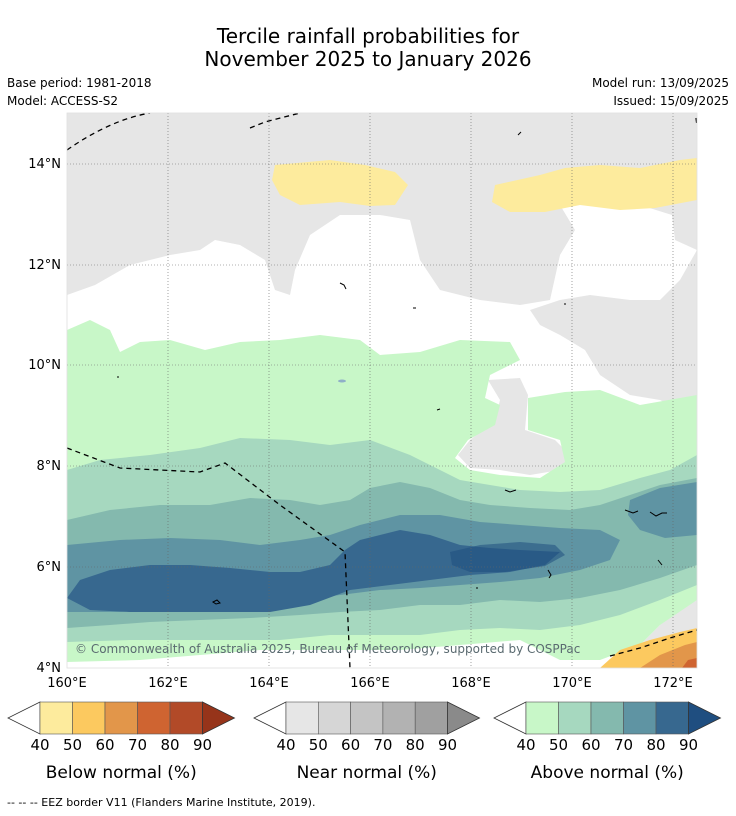  Describe the element at coordinates (510, 718) in the screenshot. I see `above-normal-colorbar-min-arrow` at that location.